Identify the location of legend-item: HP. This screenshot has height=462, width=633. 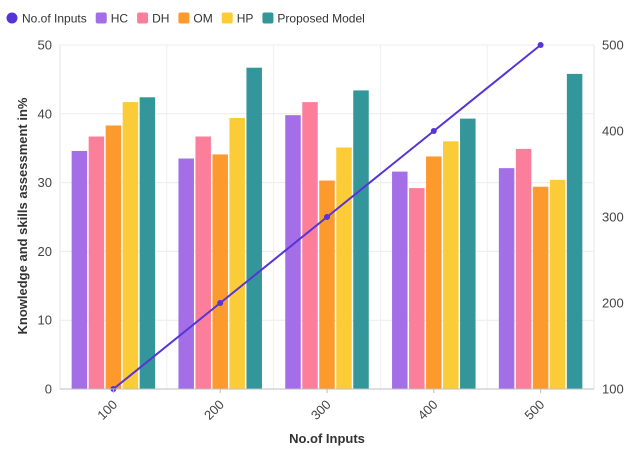
(237, 19).